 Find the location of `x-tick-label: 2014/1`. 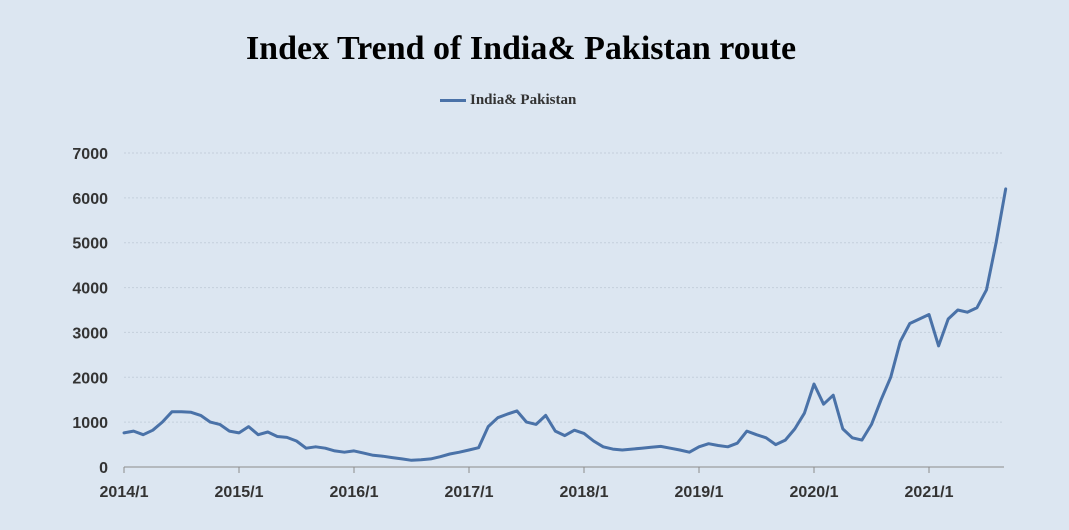

x-tick-label: 2014/1 is located at coordinates (124, 492).